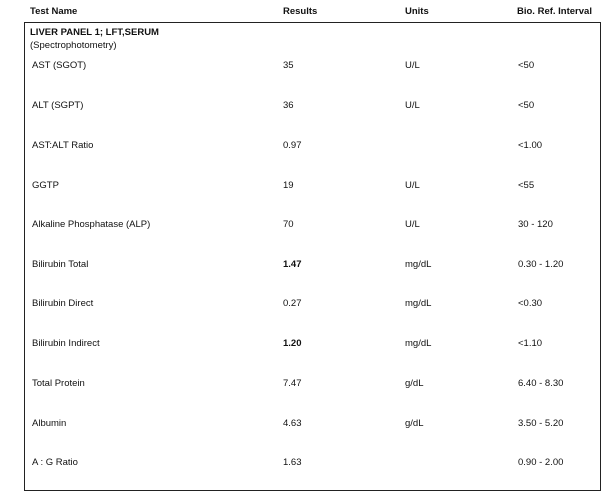  What do you see at coordinates (292, 423) in the screenshot?
I see `test-result: 4.63` at bounding box center [292, 423].